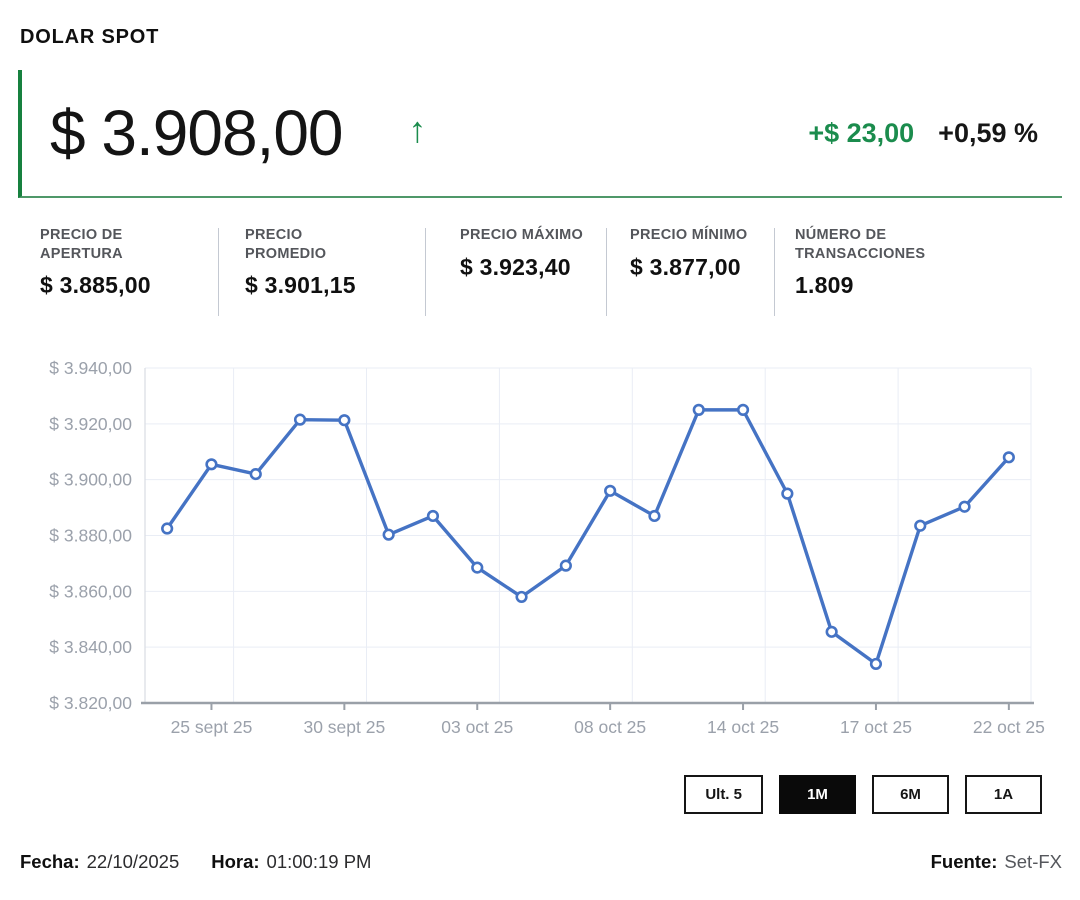 The image size is (1080, 900). I want to click on x-axis-label: 17 oct 25, so click(876, 727).